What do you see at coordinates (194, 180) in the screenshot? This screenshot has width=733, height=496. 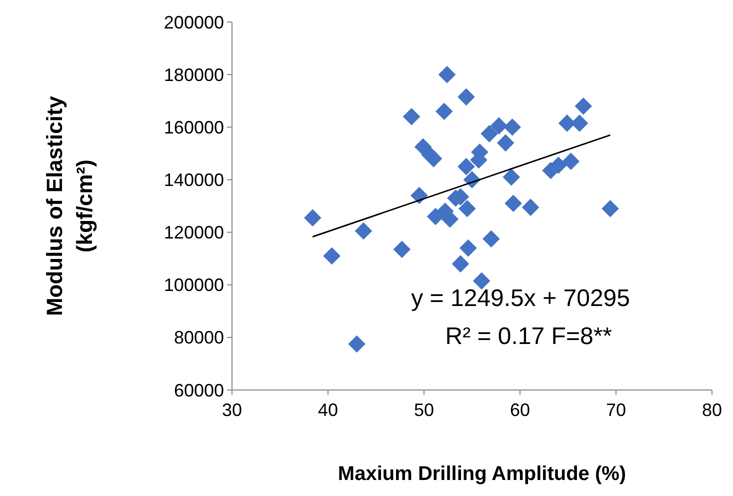 I see `y-tick-label: 140000` at bounding box center [194, 180].